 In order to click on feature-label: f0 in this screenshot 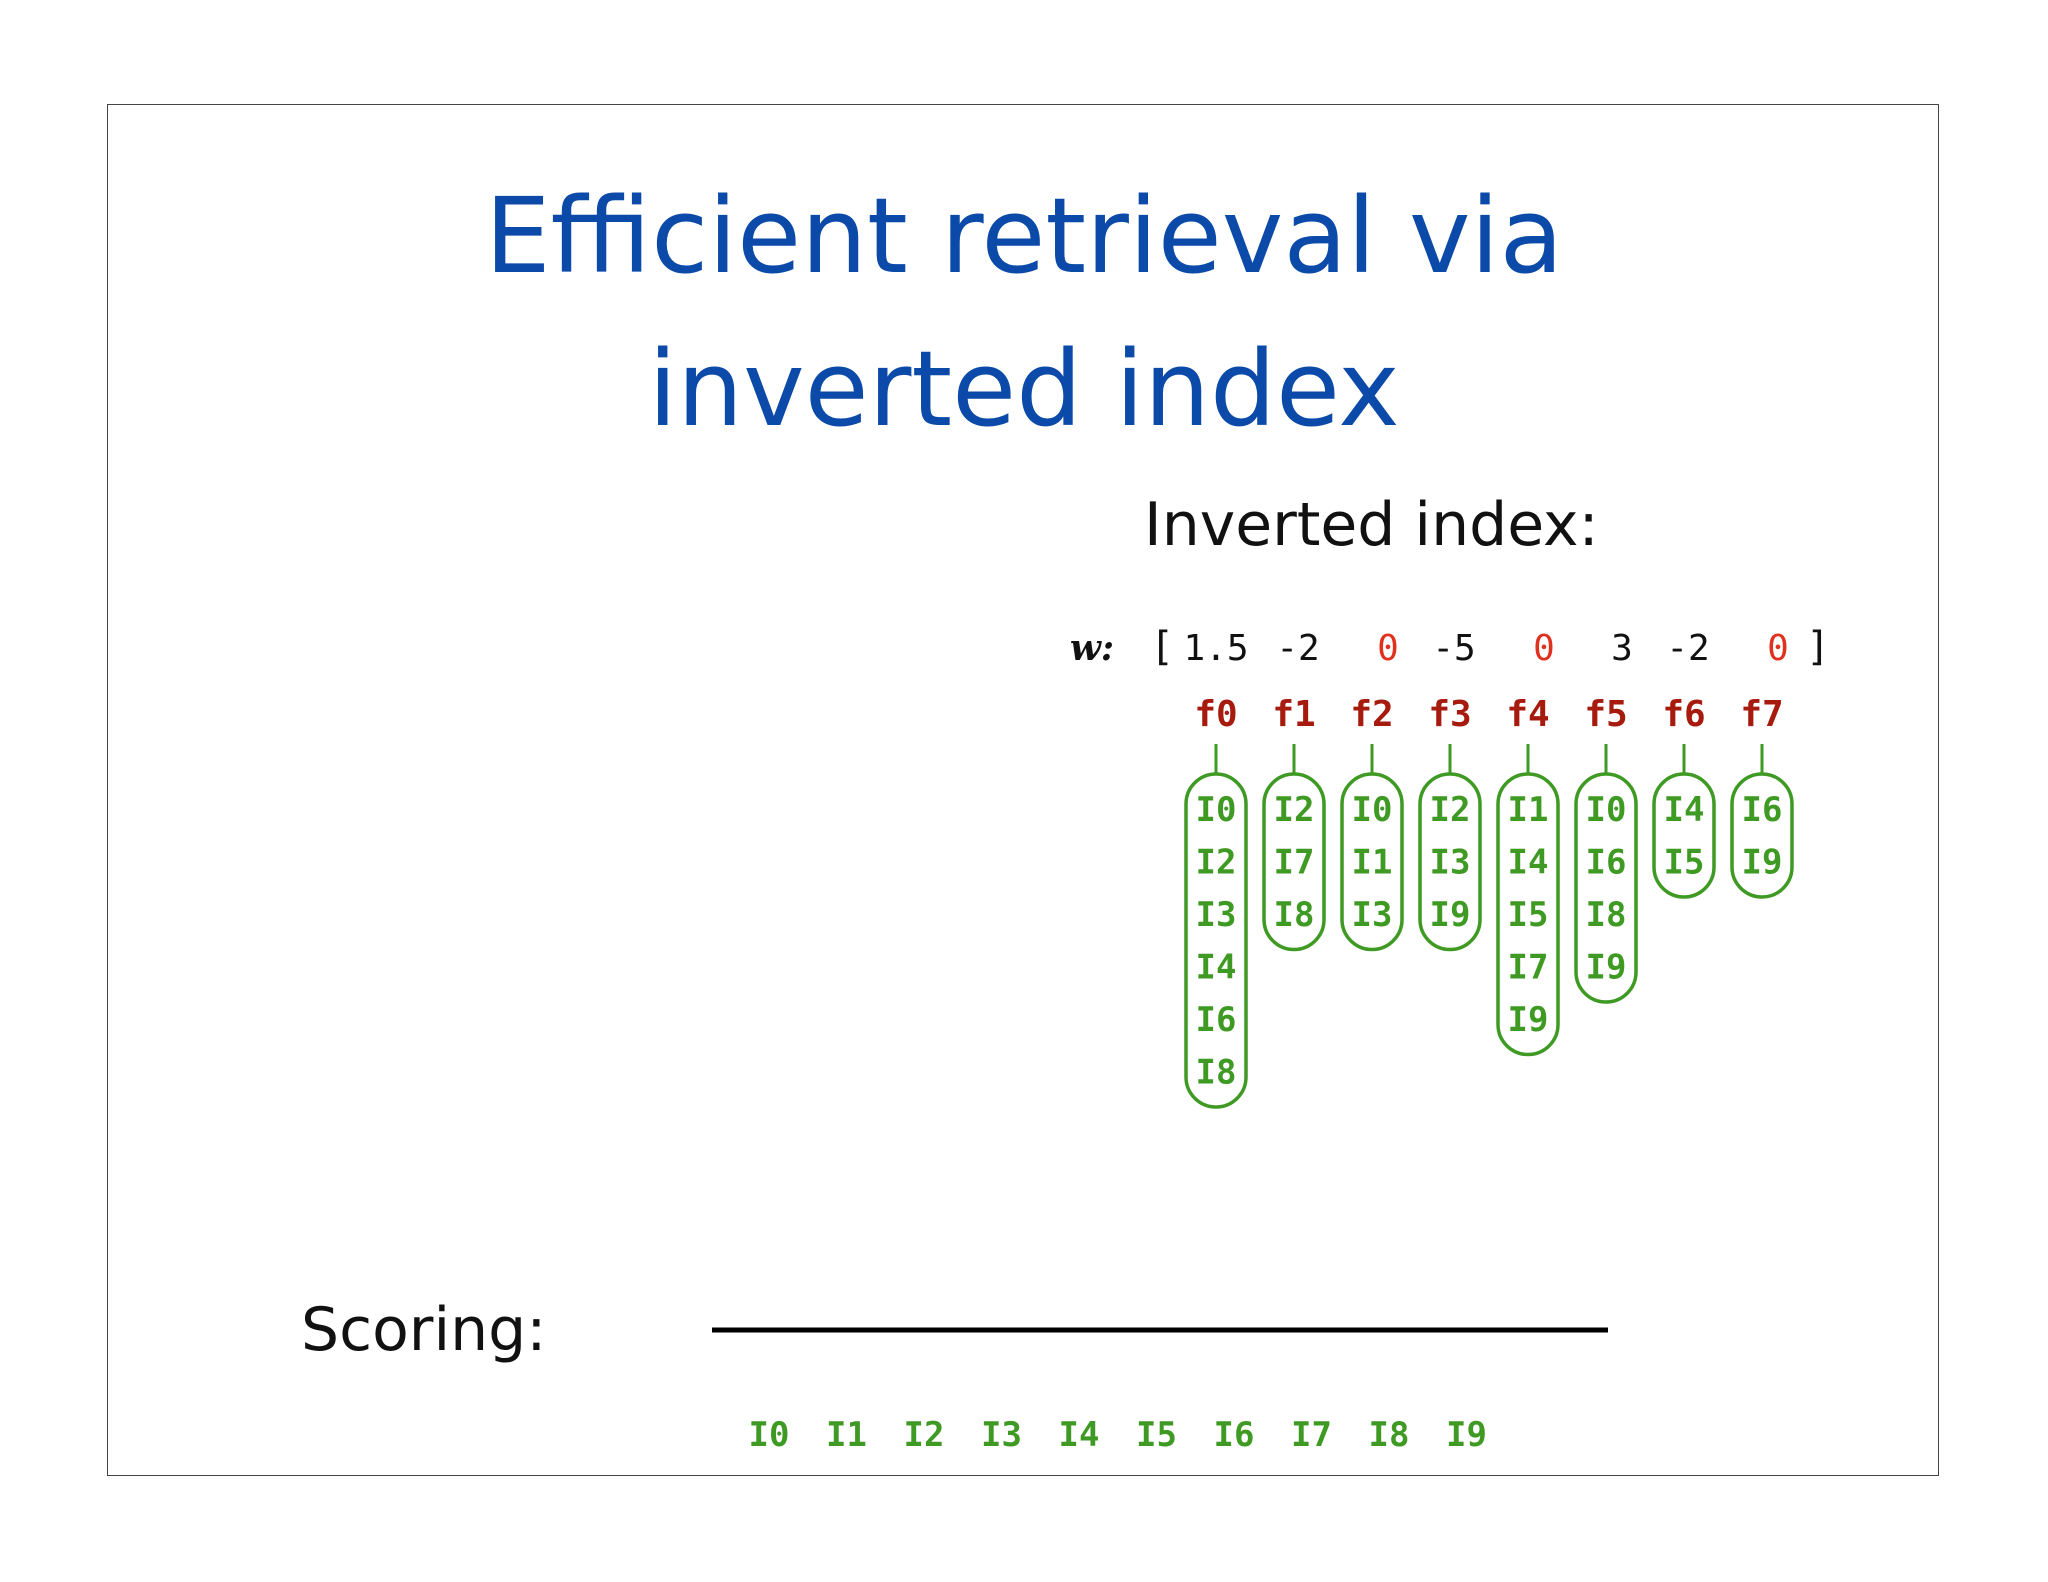, I will do `click(1215, 714)`.